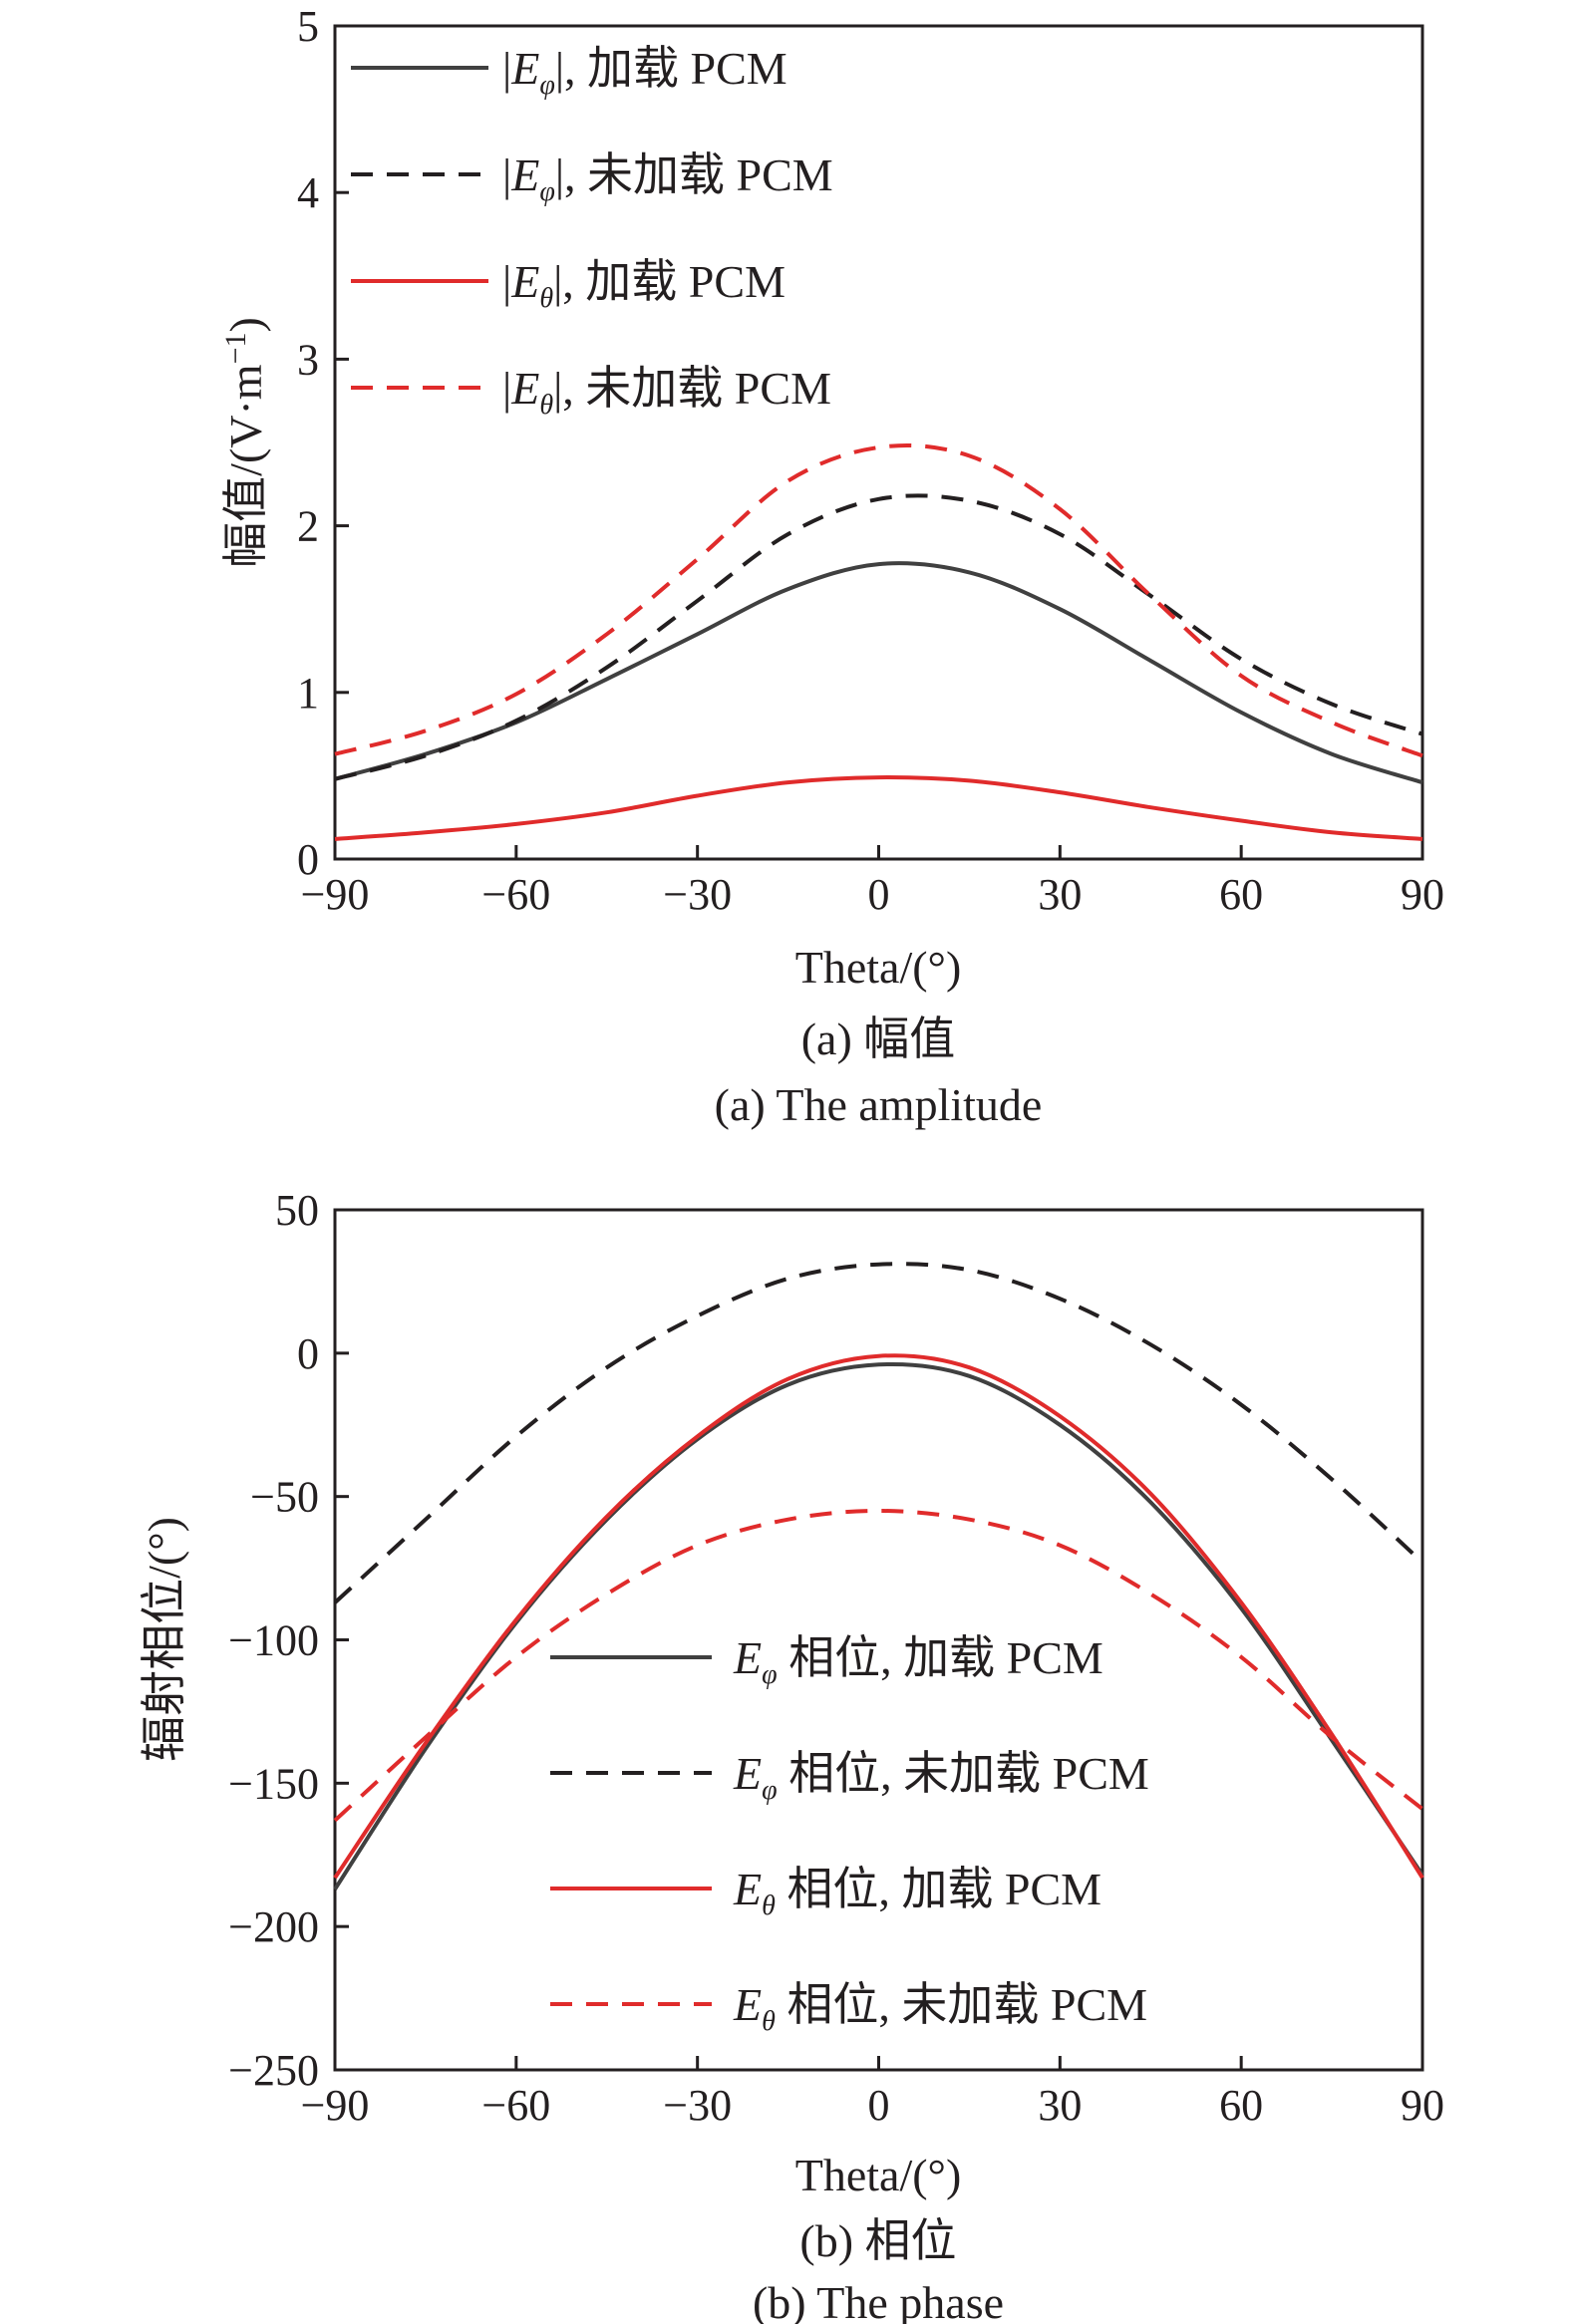 Image resolution: width=1570 pixels, height=2324 pixels. I want to click on legend-label: |Eφ|, 加载 PCM, so click(645, 72).